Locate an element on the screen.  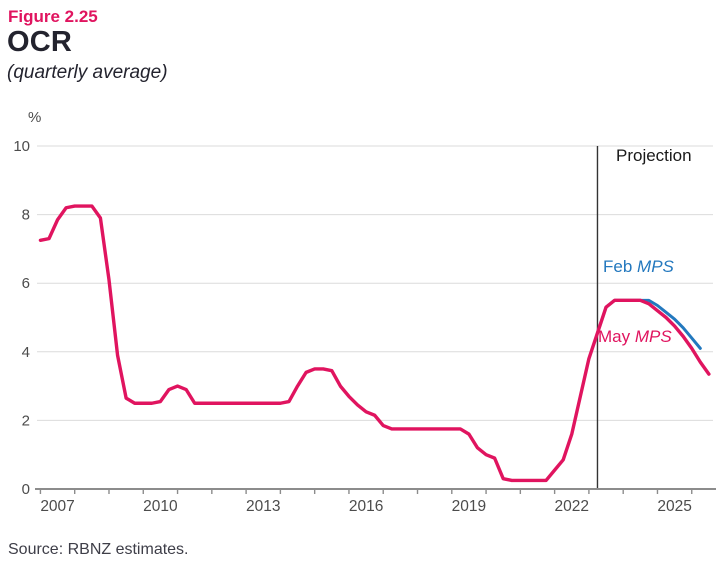
x-tick-label: 2016 is located at coordinates (366, 506).